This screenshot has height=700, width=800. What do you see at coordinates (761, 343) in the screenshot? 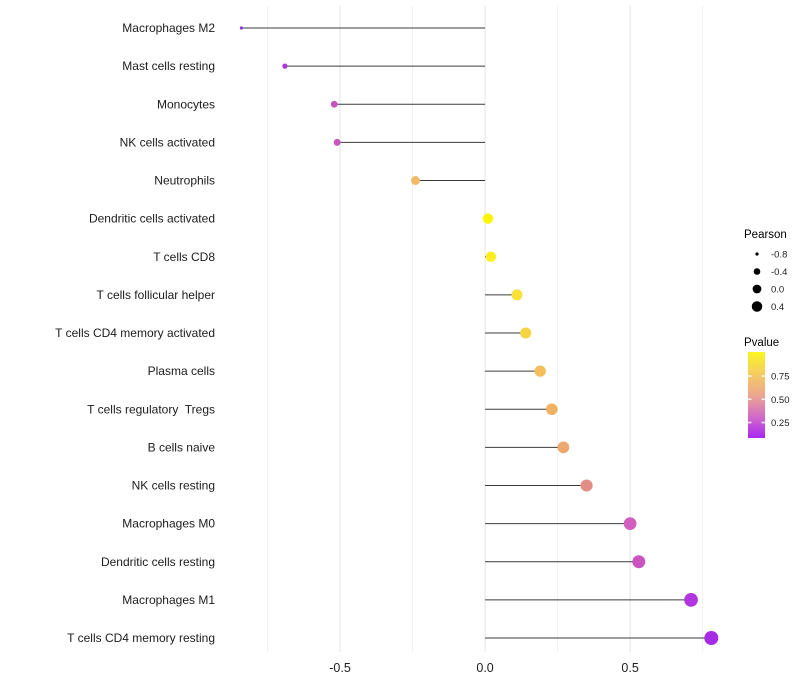
I see `pvalue-legend-title: Pvalue` at bounding box center [761, 343].